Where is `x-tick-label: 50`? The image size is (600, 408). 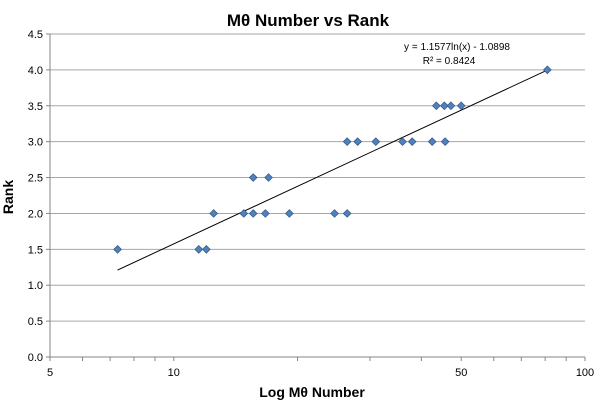
x-tick-label: 50 is located at coordinates (461, 373).